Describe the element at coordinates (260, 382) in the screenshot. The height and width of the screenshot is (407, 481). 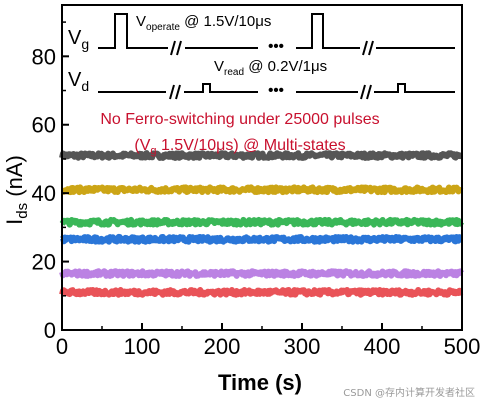
I see `x-axis-title: Time (s)` at that location.